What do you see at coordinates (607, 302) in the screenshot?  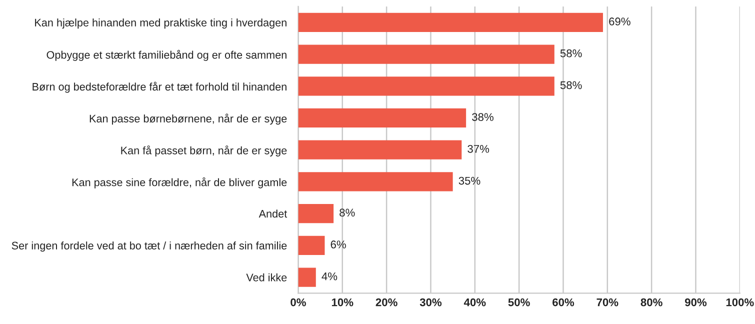 I see `x-tick-label: 70%` at bounding box center [607, 302].